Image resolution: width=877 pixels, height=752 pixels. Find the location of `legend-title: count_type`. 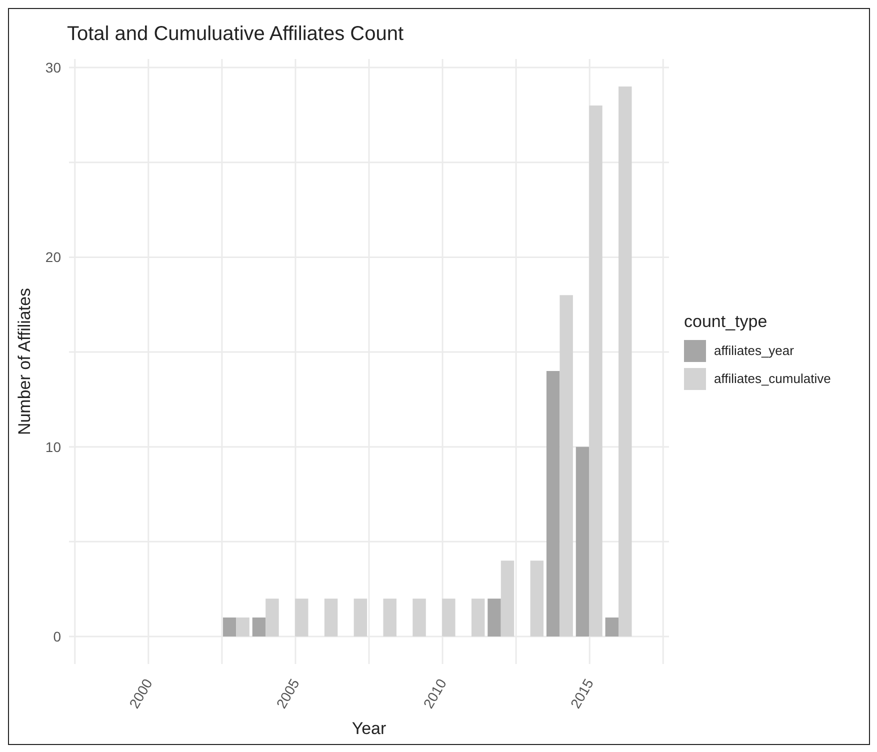

legend-title: count_type is located at coordinates (726, 322).